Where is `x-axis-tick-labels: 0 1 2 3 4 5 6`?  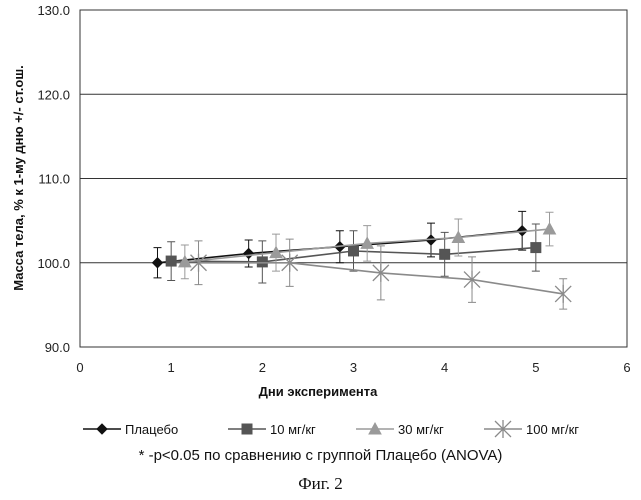
x-axis-tick-labels: 0 1 2 3 4 5 6 is located at coordinates (353, 367).